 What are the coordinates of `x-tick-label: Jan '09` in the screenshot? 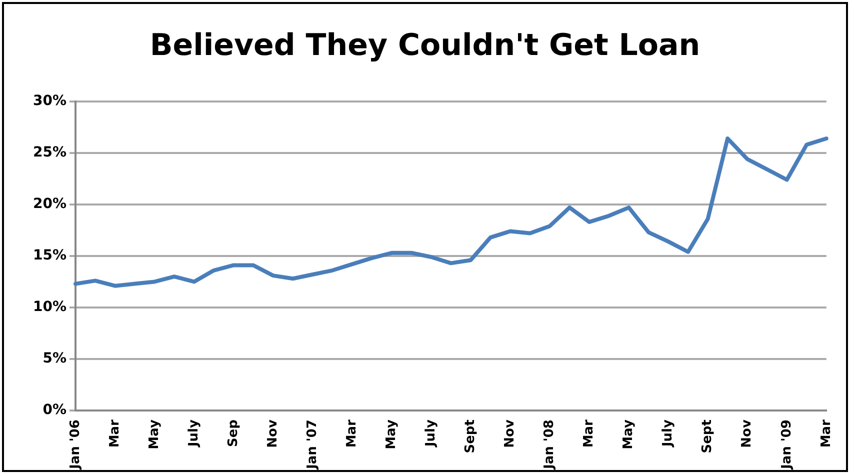 It's located at (786, 445).